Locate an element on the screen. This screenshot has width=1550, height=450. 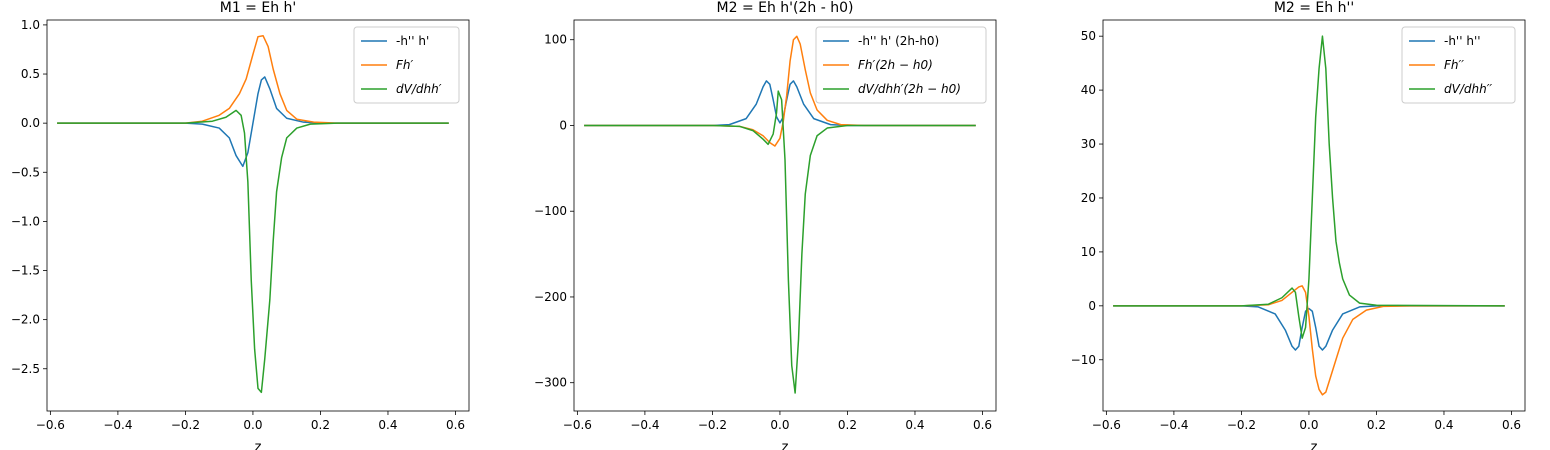
legend: -h'' h' Fh′ dV/dhh′ is located at coordinates (406, 65).